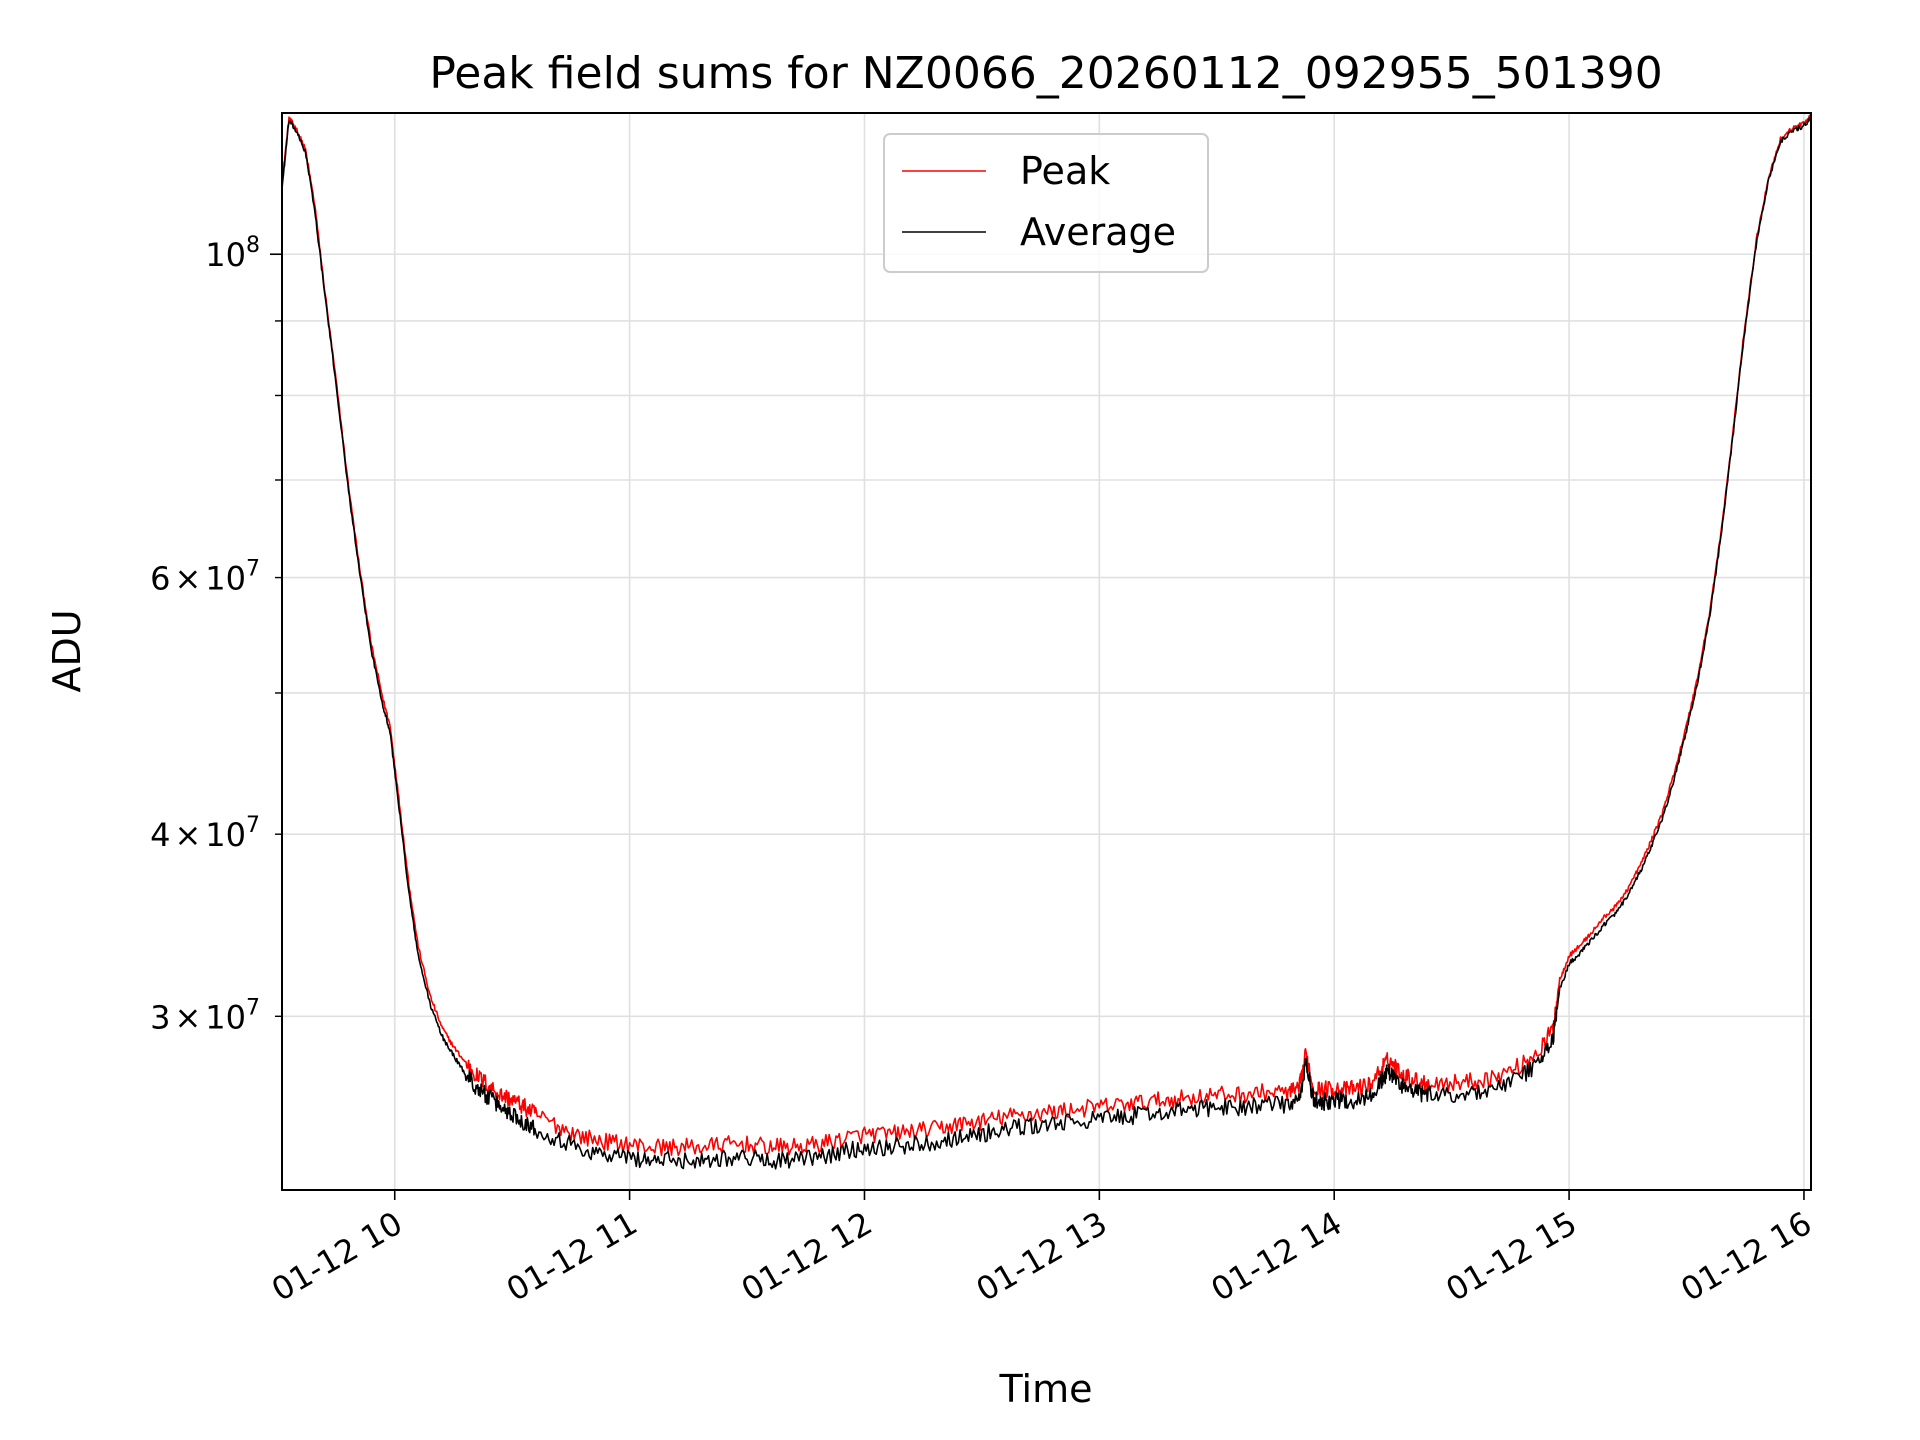  Describe the element at coordinates (160, 1017) in the screenshot. I see `y-tick-mantissa: 3` at that location.